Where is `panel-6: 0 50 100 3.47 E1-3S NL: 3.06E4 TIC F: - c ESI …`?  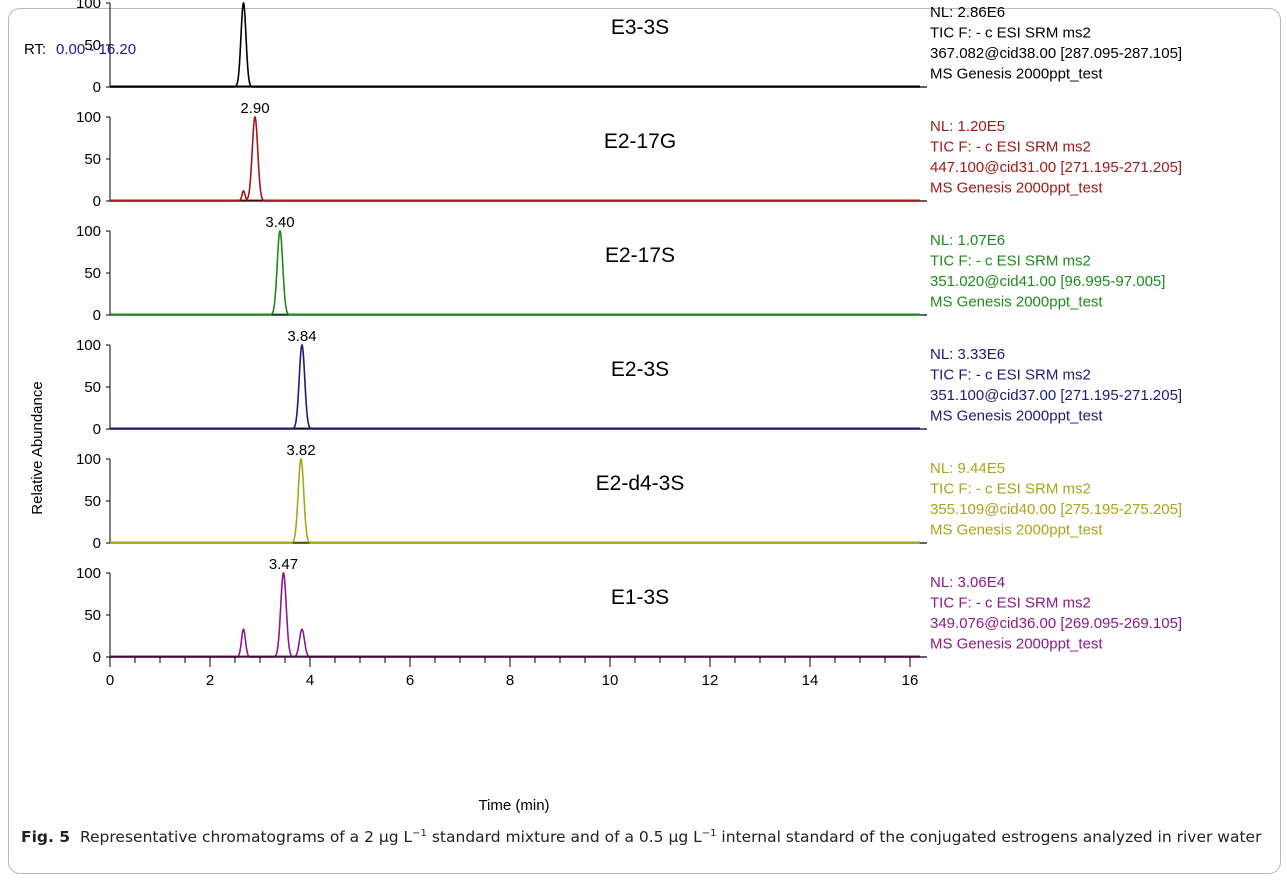
panel-6: 0 50 100 3.47 E1-3S NL: 3.06E4 TIC F: - c ESI … is located at coordinates (629, 611).